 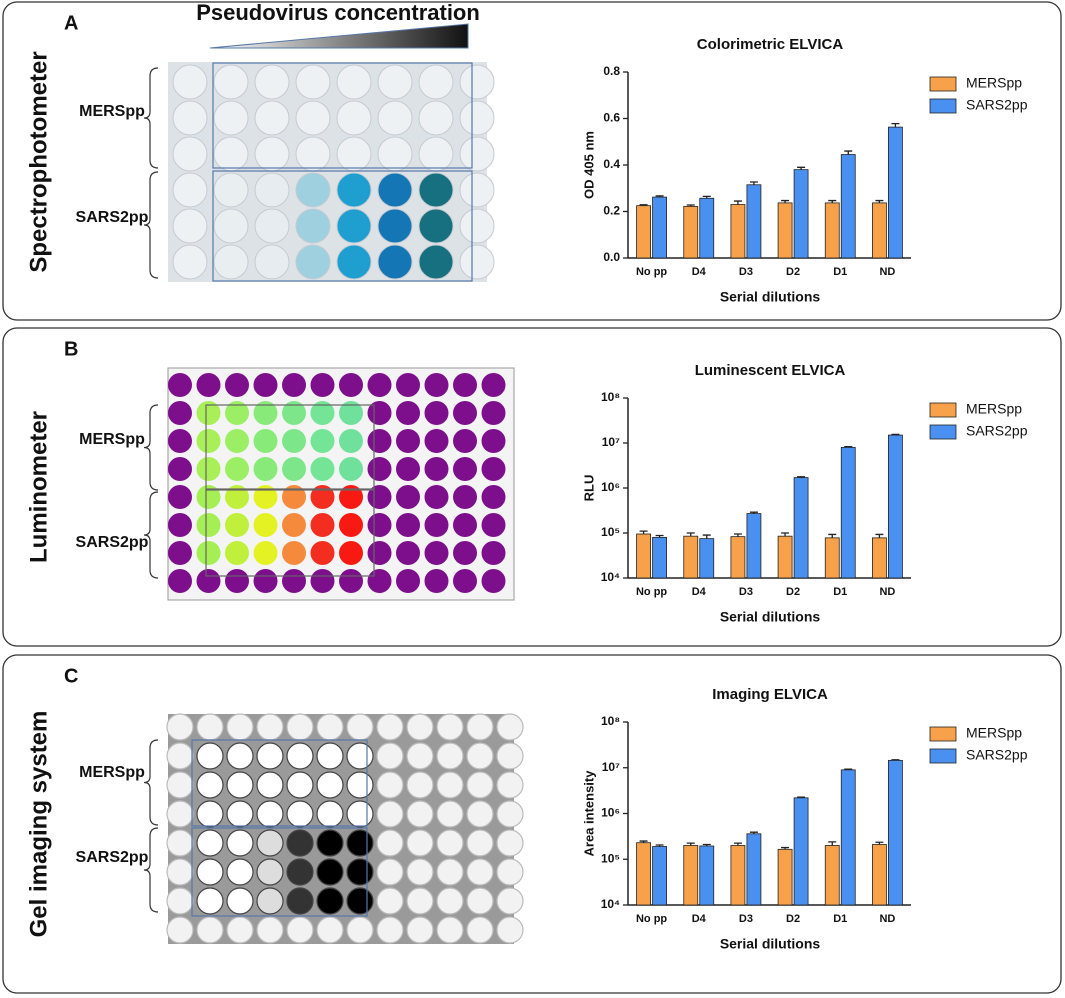 I want to click on y-tick-label: 10⁵, so click(x=610, y=532).